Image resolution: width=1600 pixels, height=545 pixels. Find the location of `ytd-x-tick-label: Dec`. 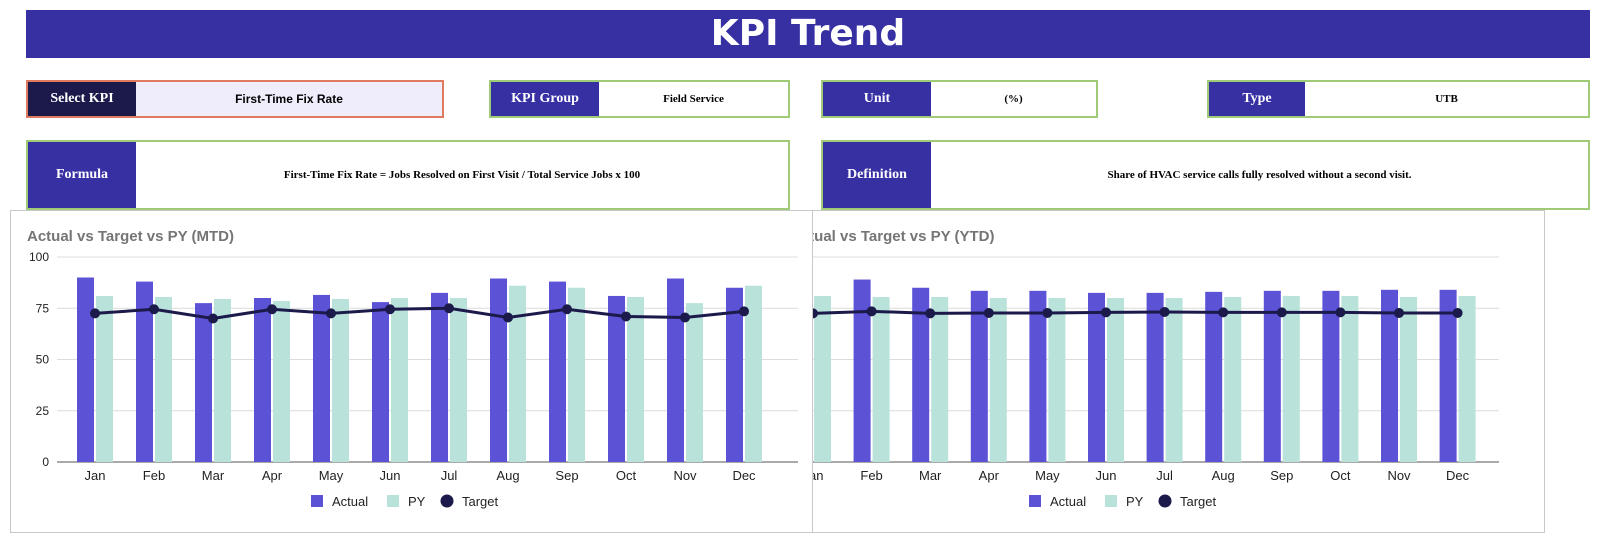

ytd-x-tick-label: Dec is located at coordinates (1458, 475).